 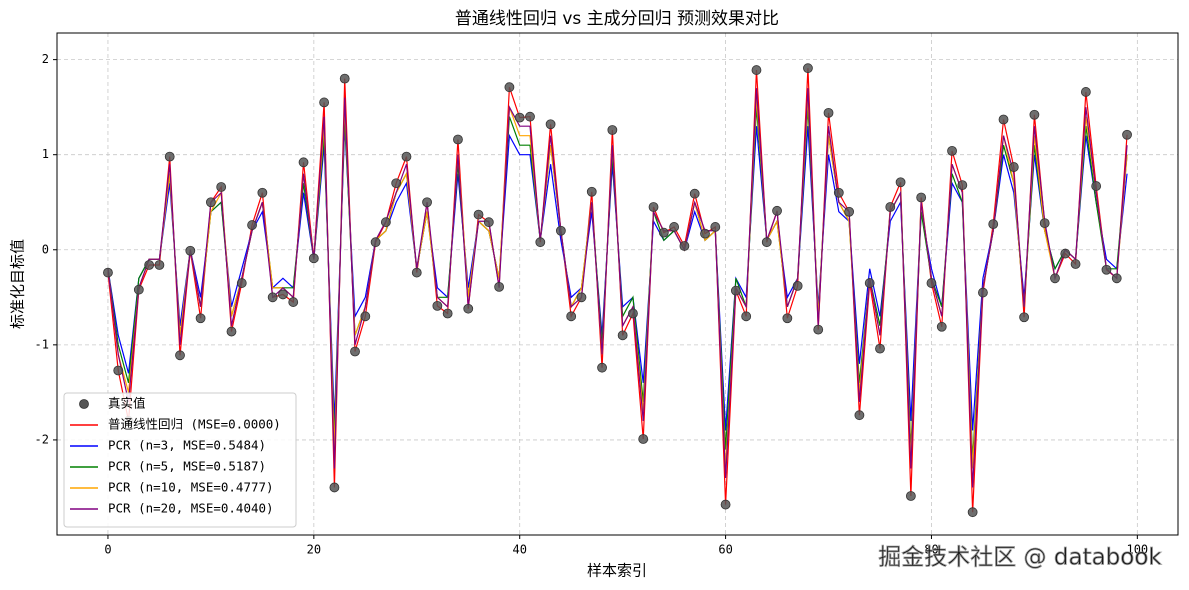 I want to click on y-tick-label: 2, so click(x=45, y=59).